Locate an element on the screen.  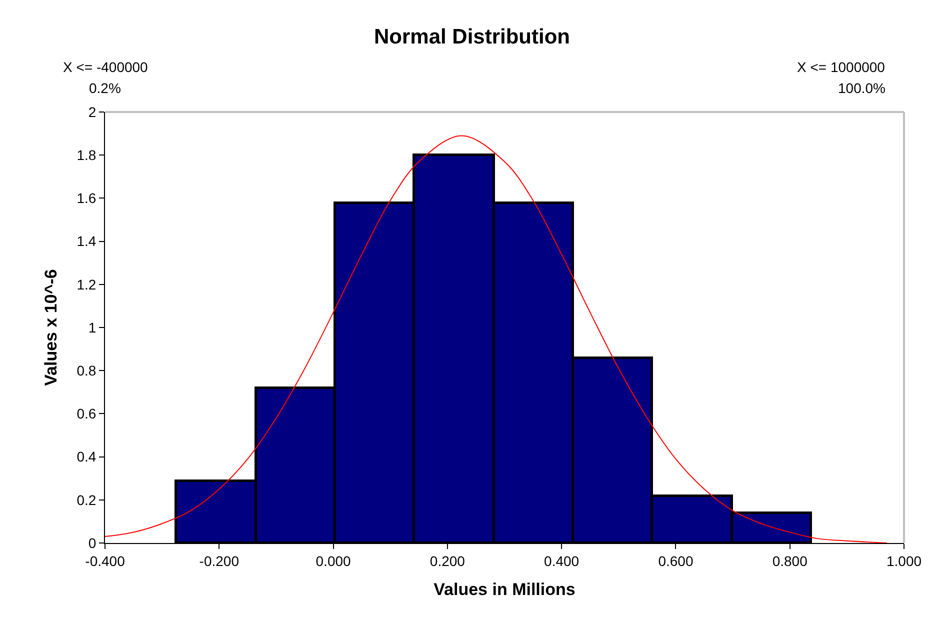
y-axis-title: Values x 10^-6 is located at coordinates (50, 327).